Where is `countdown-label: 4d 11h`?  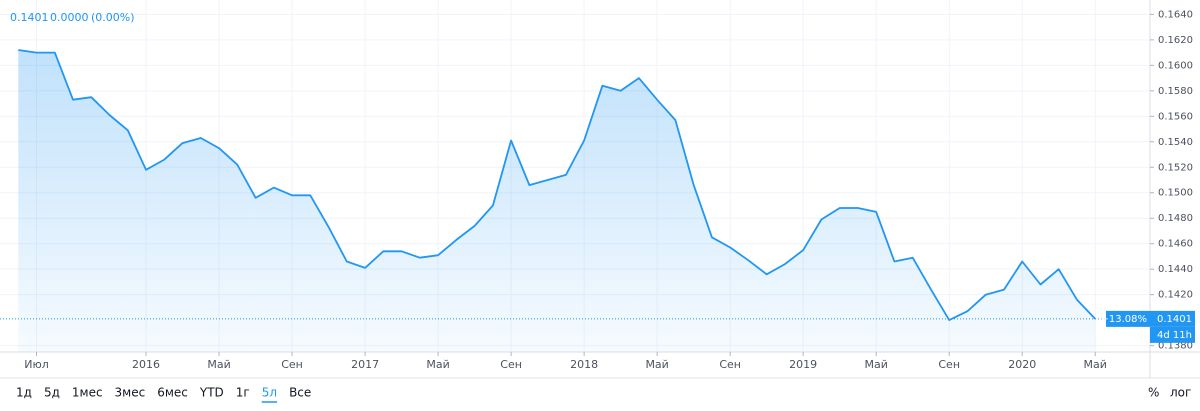
countdown-label: 4d 11h is located at coordinates (1174, 335).